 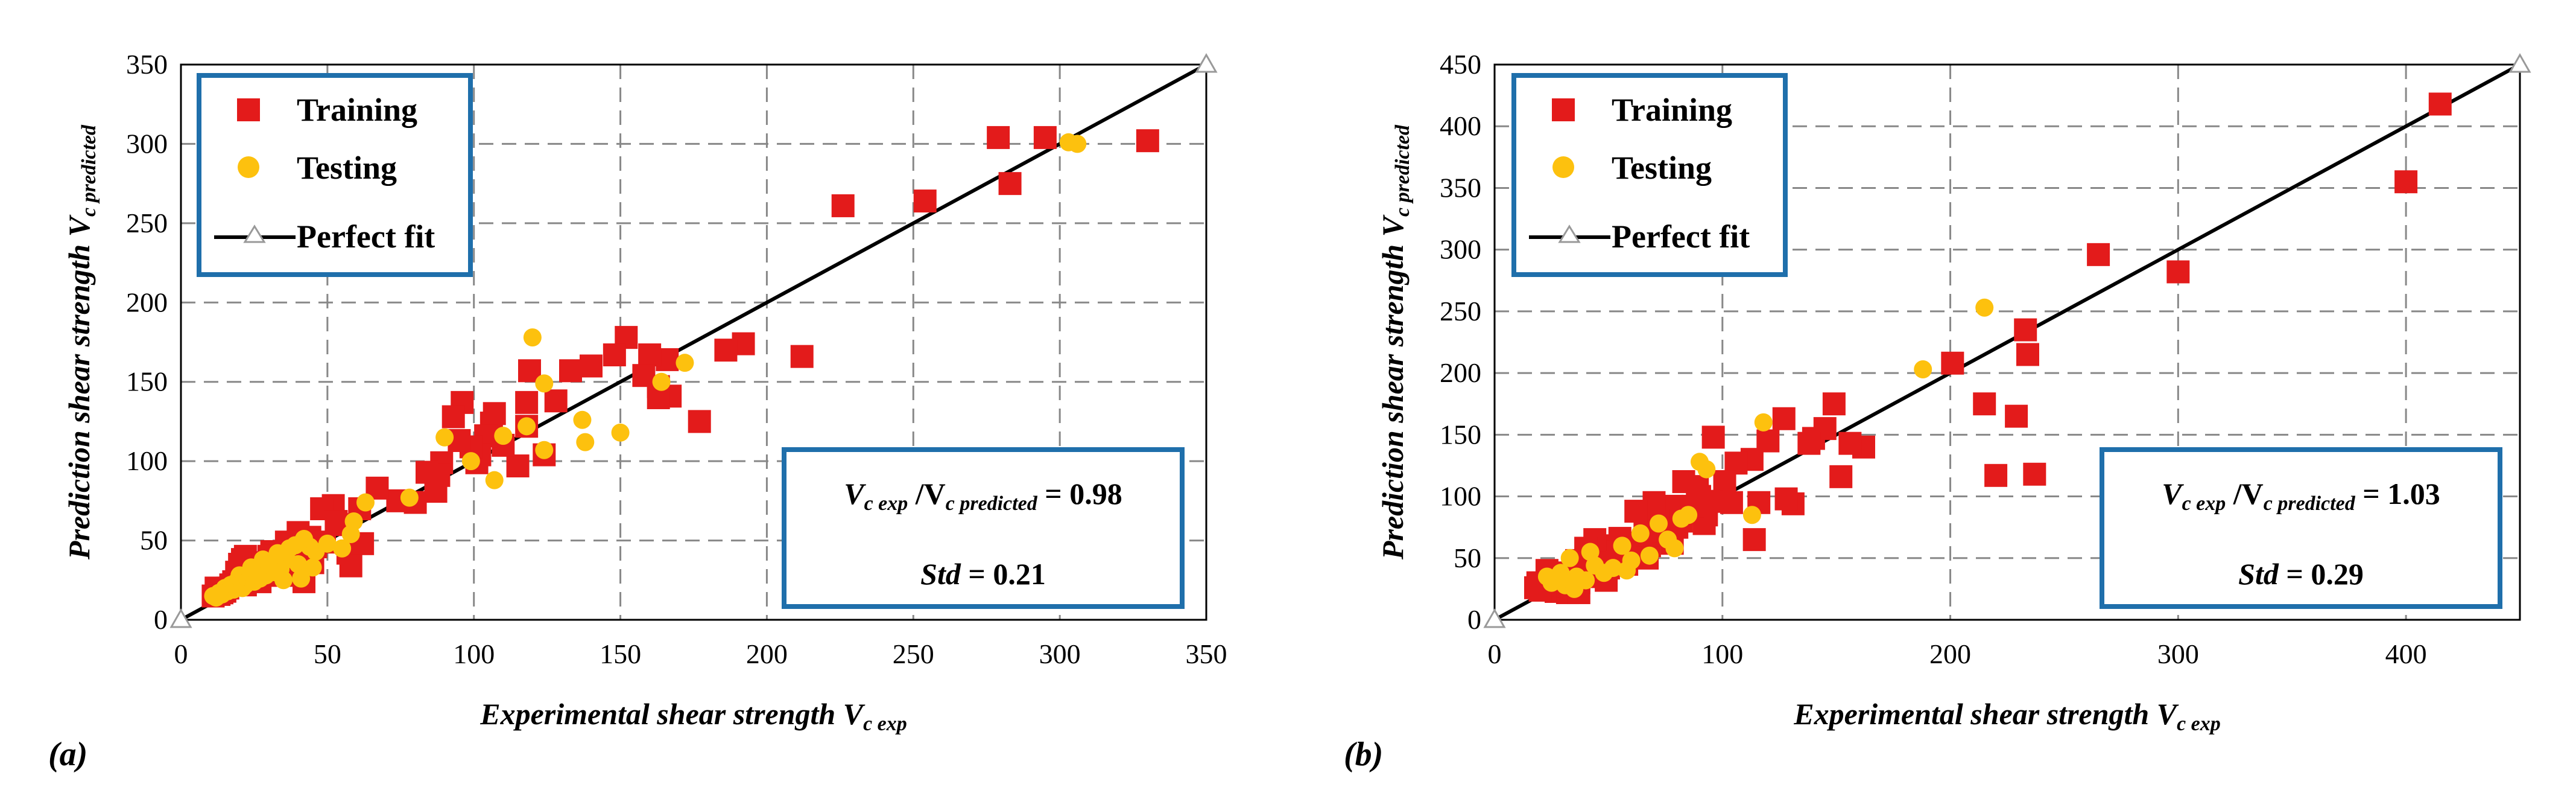 What do you see at coordinates (147, 223) in the screenshot?
I see `y-tick-label: 250` at bounding box center [147, 223].